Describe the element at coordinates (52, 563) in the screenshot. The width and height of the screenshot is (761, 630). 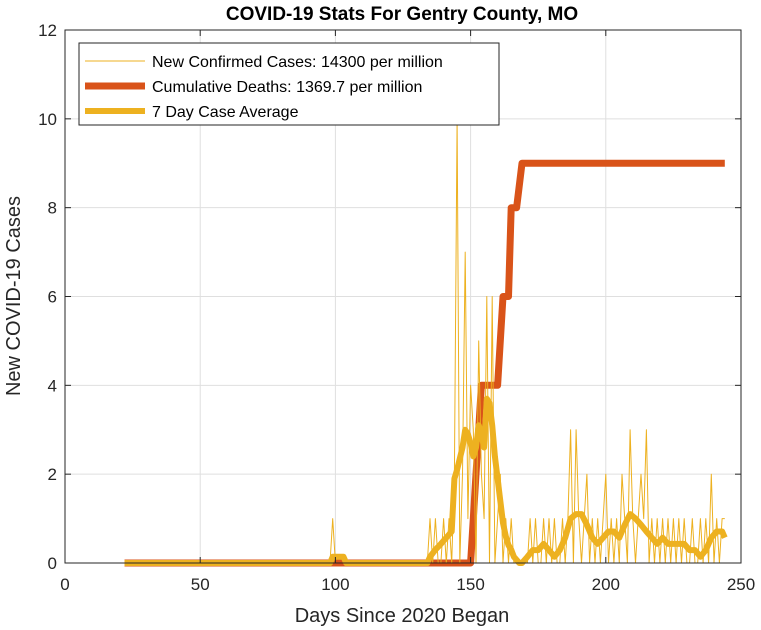
I see `y-tick-label: 0` at that location.